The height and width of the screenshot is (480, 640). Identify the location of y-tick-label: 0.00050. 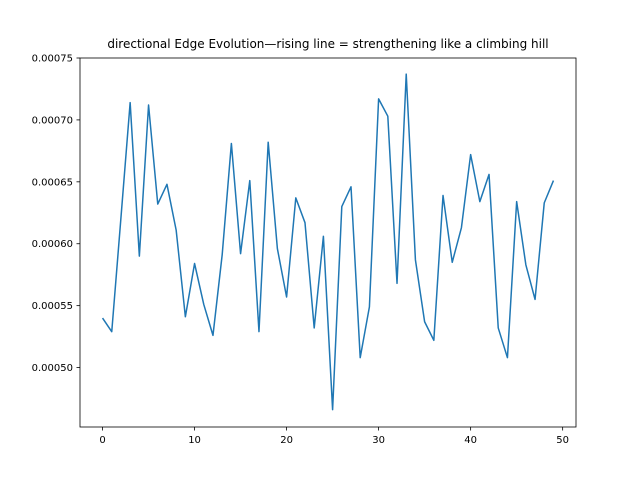
(52, 368).